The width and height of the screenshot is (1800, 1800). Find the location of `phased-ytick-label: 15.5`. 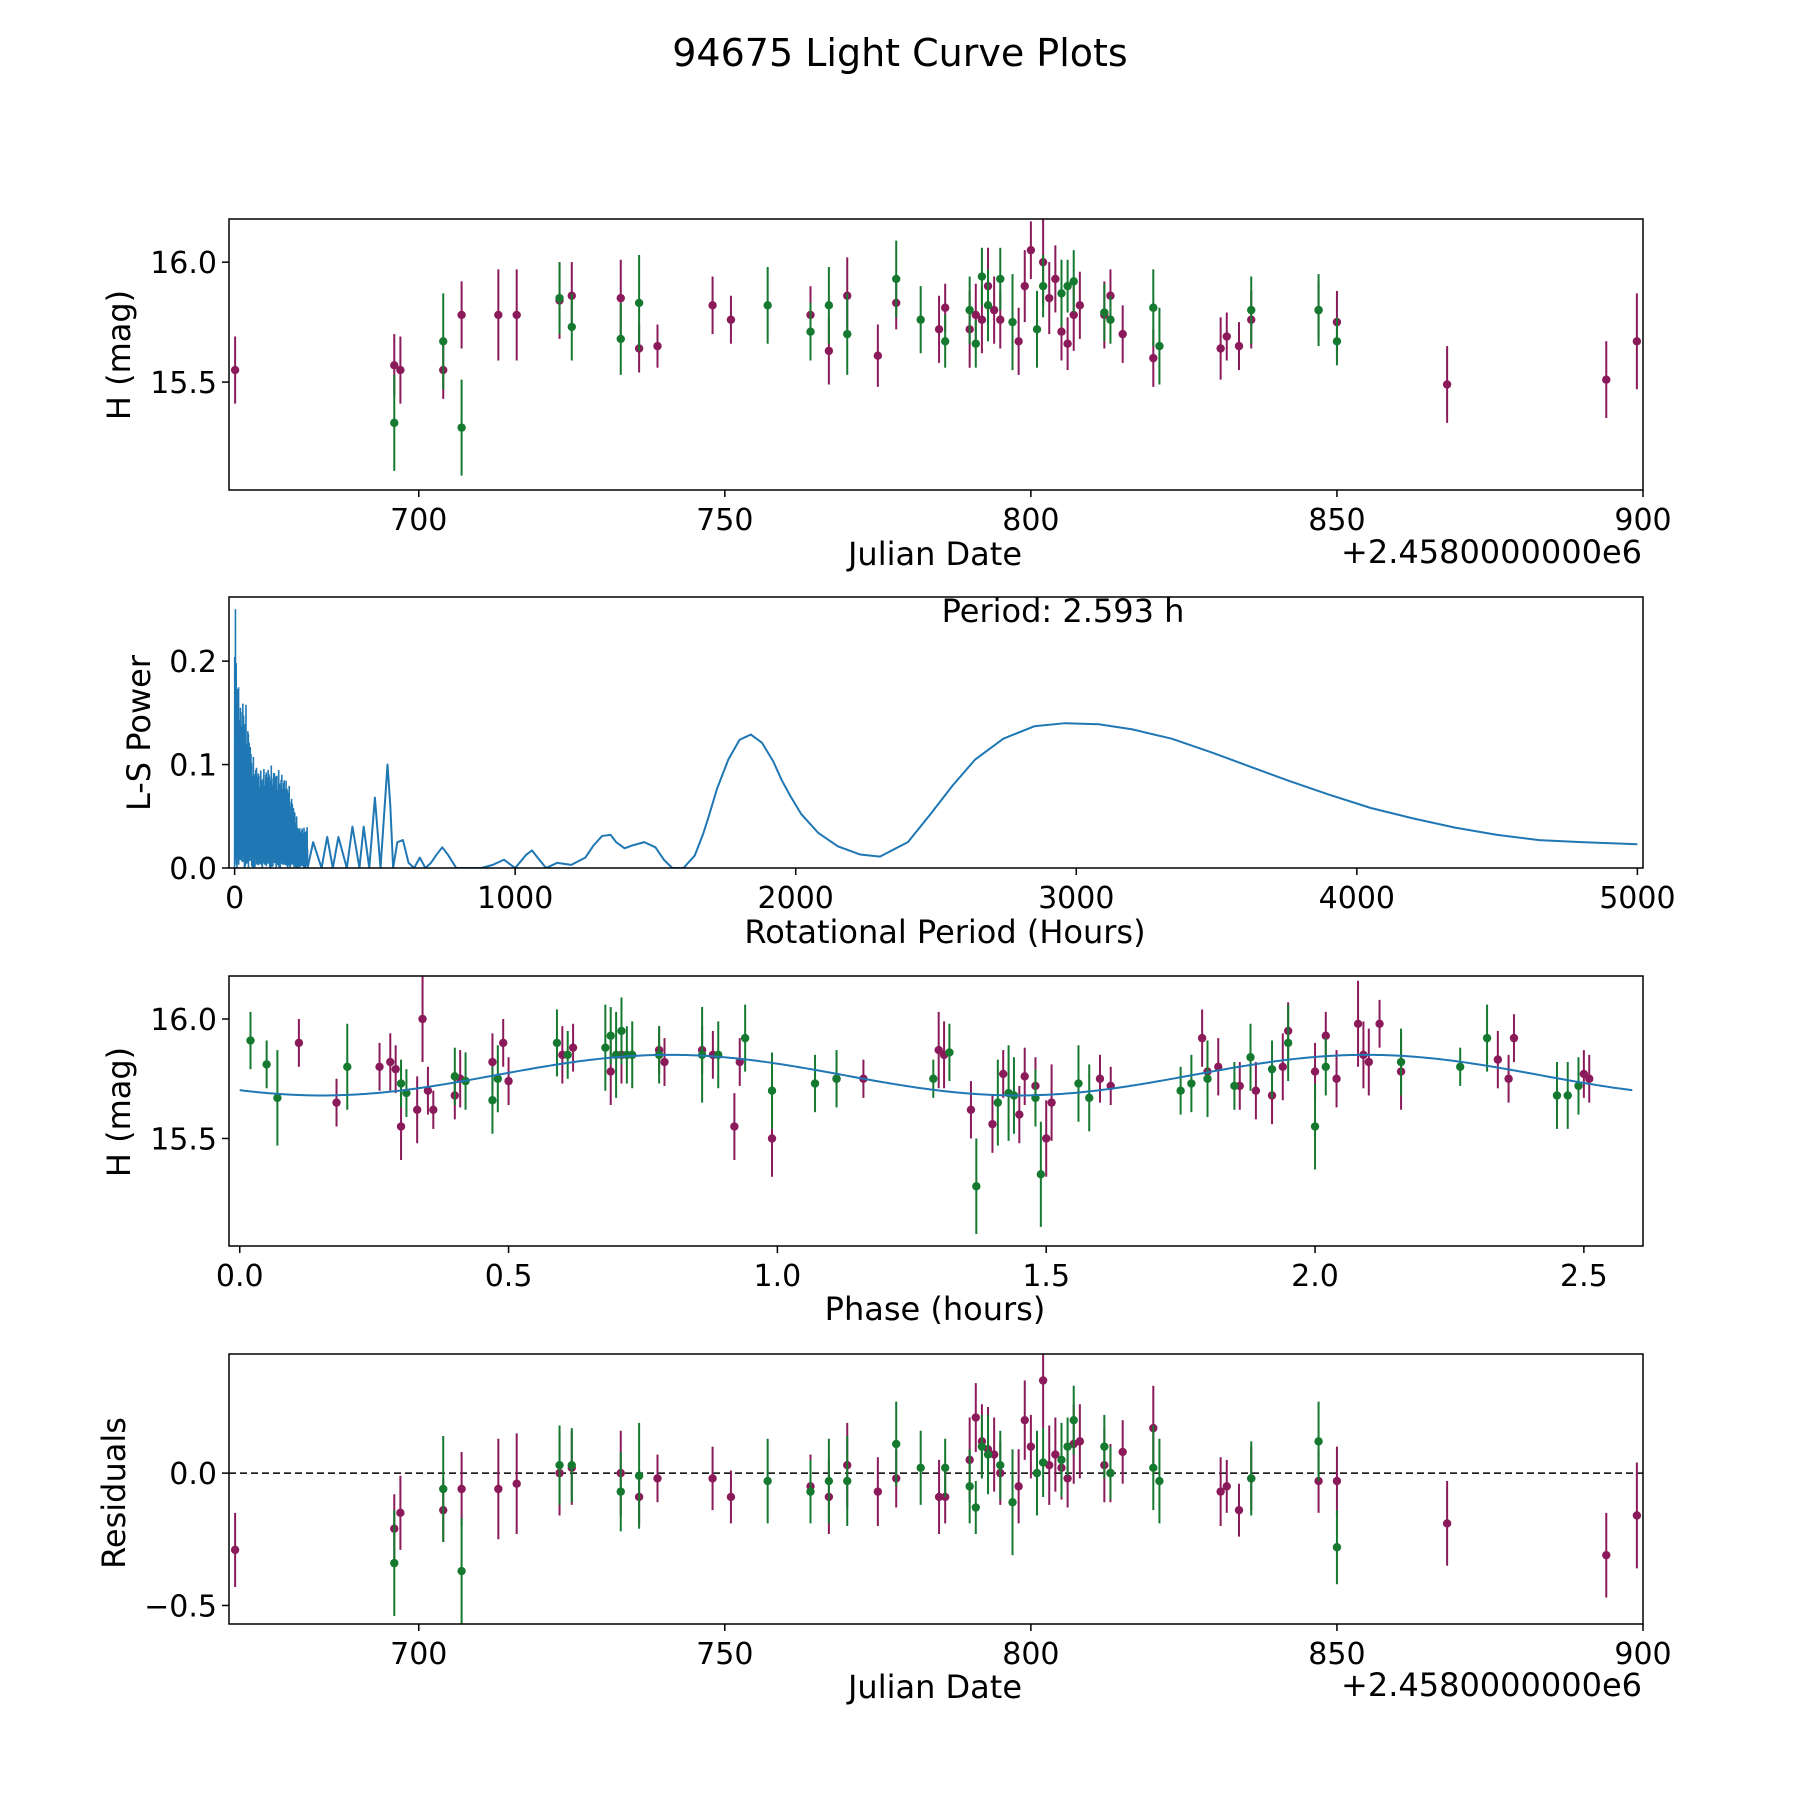

phased-ytick-label: 15.5 is located at coordinates (183, 1139).